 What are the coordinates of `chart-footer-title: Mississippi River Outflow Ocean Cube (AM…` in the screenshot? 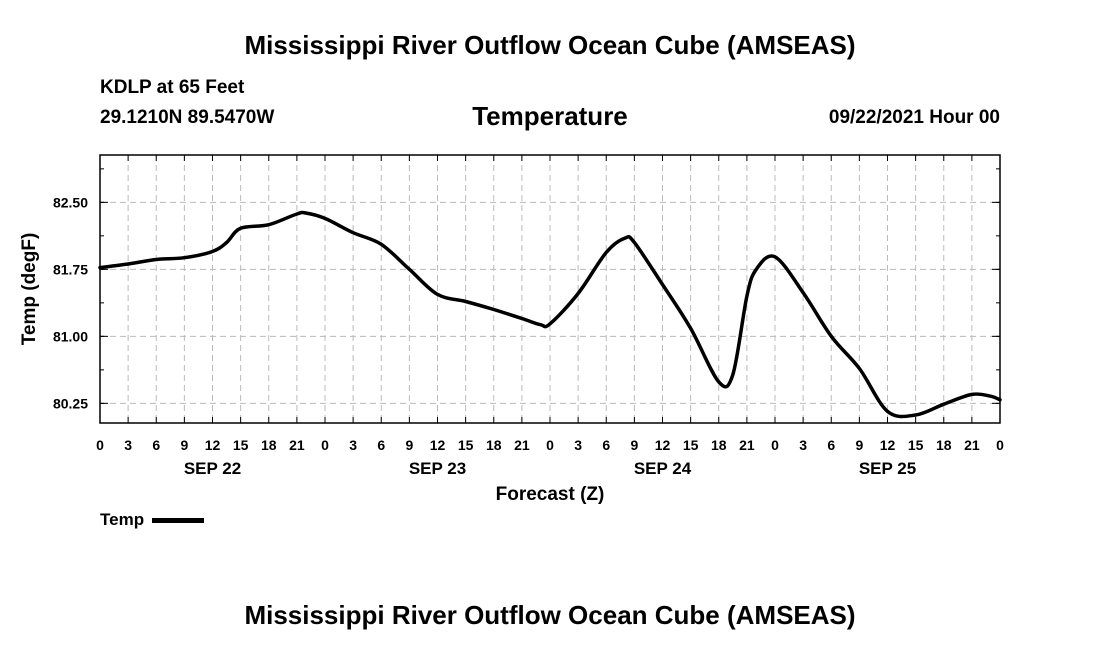 It's located at (550, 615).